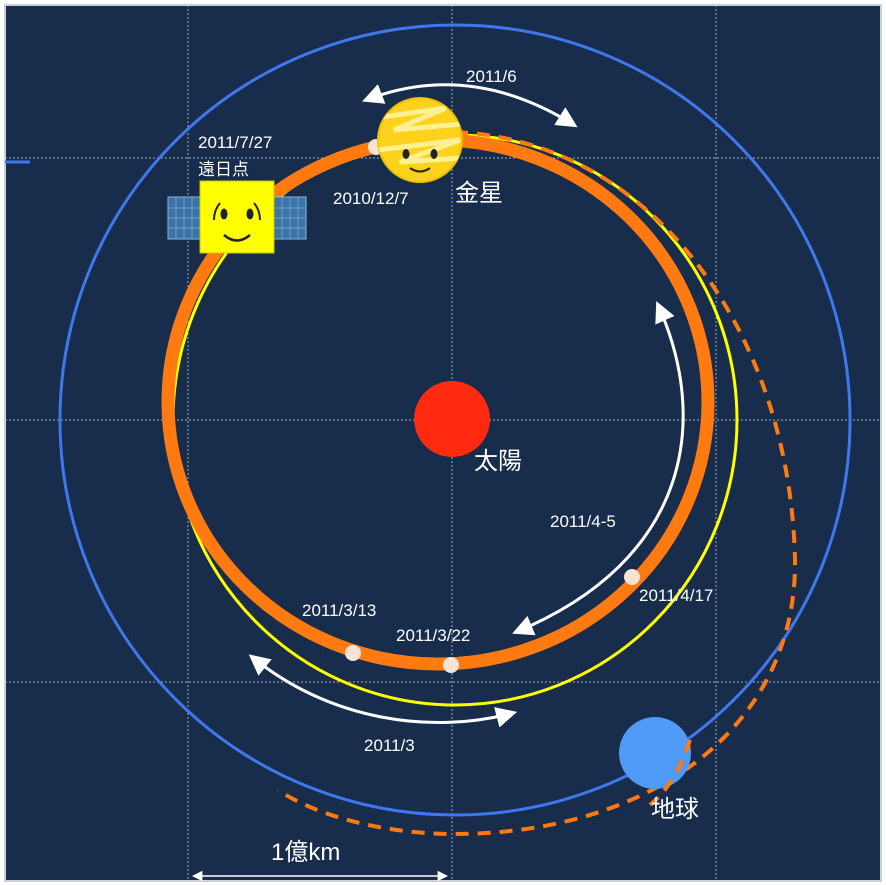 This screenshot has width=886, height=885. I want to click on label-earth: 地球, so click(675, 809).